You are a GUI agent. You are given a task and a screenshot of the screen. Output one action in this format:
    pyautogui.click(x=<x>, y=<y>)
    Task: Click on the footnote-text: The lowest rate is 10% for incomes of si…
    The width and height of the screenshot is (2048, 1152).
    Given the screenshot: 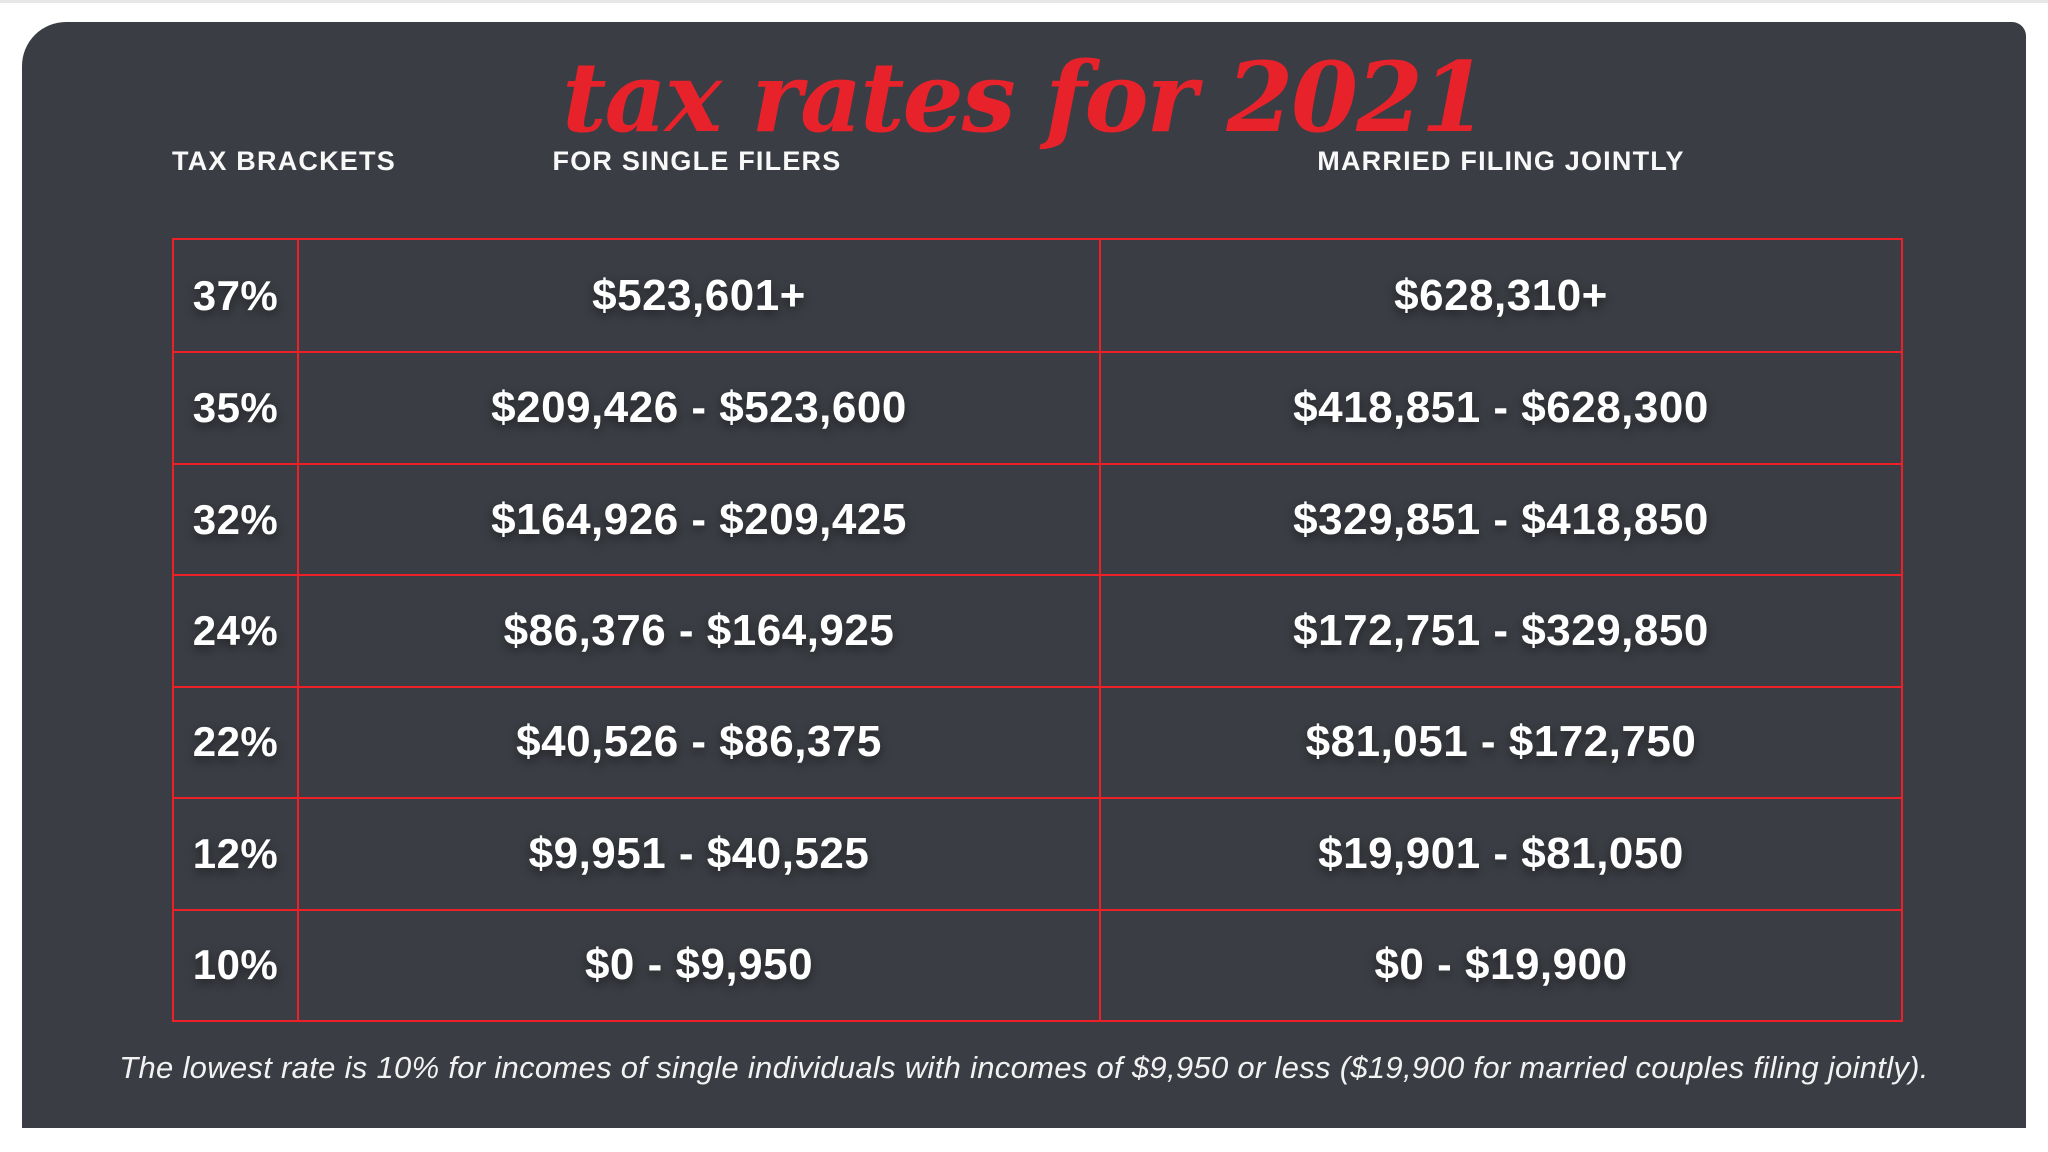 What is the action you would take?
    pyautogui.click(x=1024, y=1067)
    